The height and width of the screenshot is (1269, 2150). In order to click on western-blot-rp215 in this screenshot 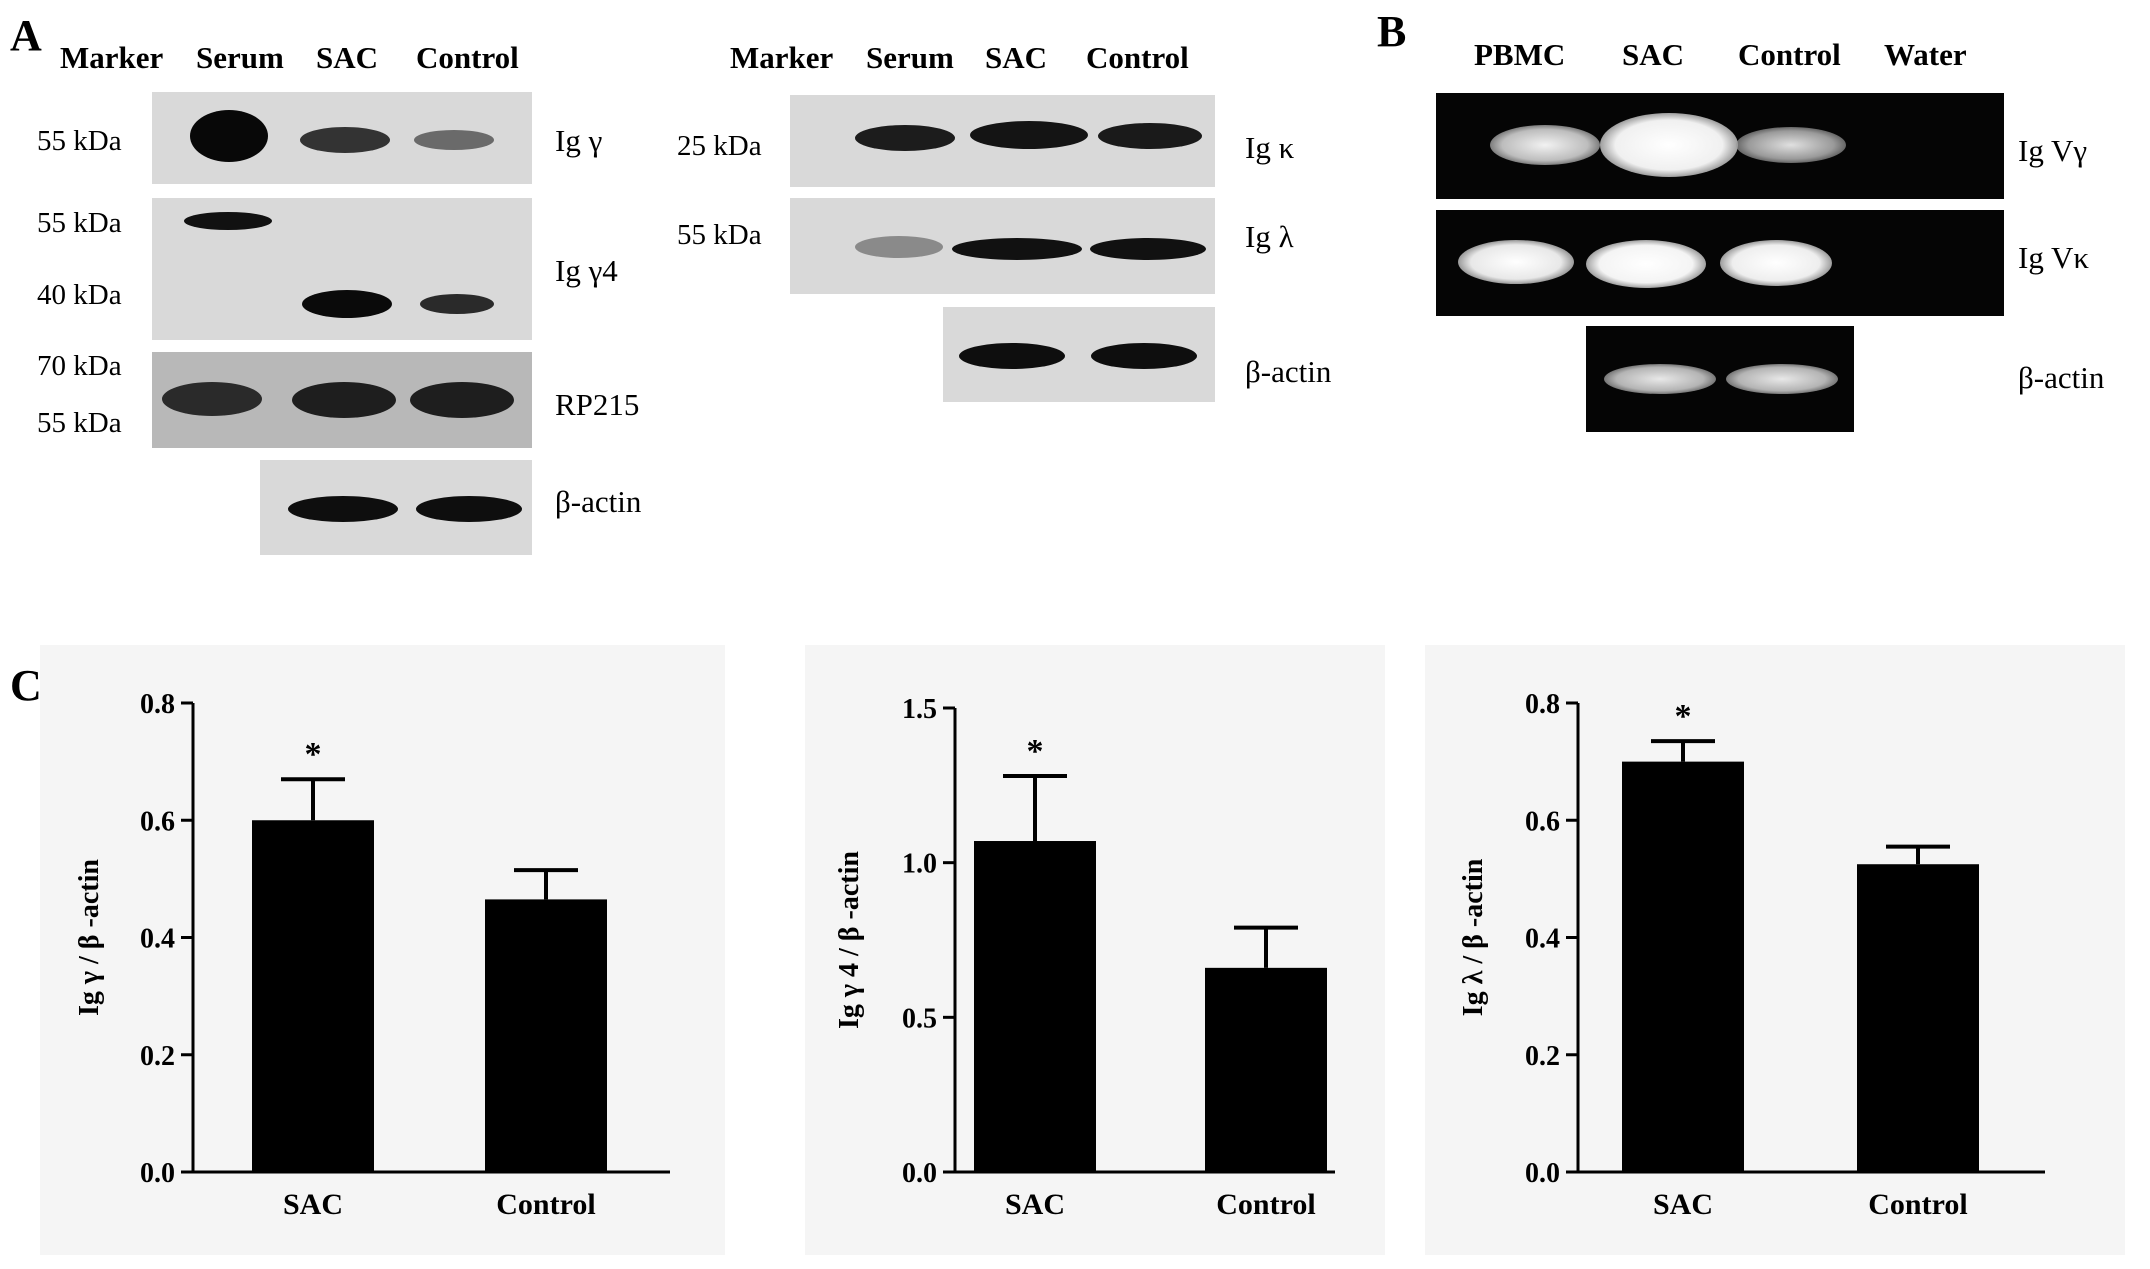, I will do `click(342, 400)`.